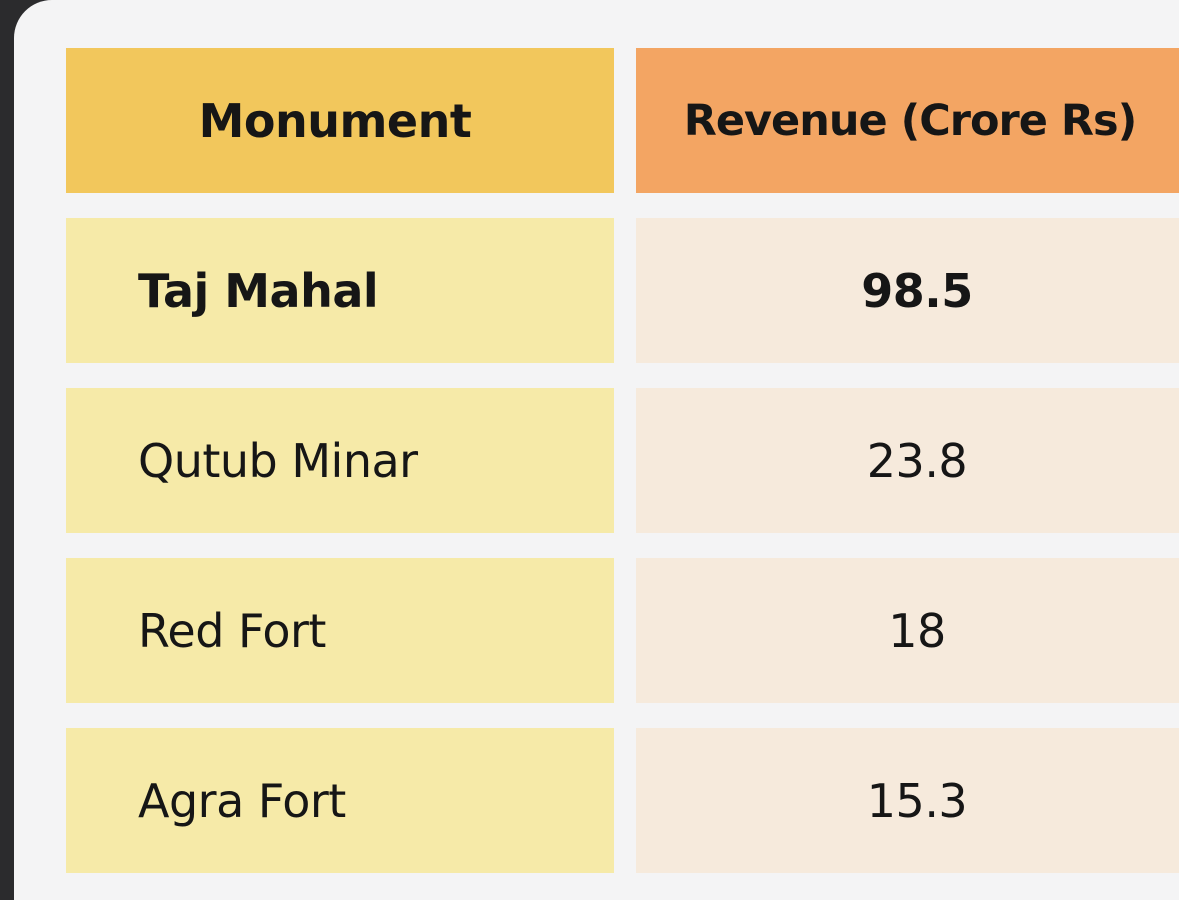 This screenshot has height=900, width=1179. What do you see at coordinates (907, 800) in the screenshot?
I see `table-cell-revenue: 15.3` at bounding box center [907, 800].